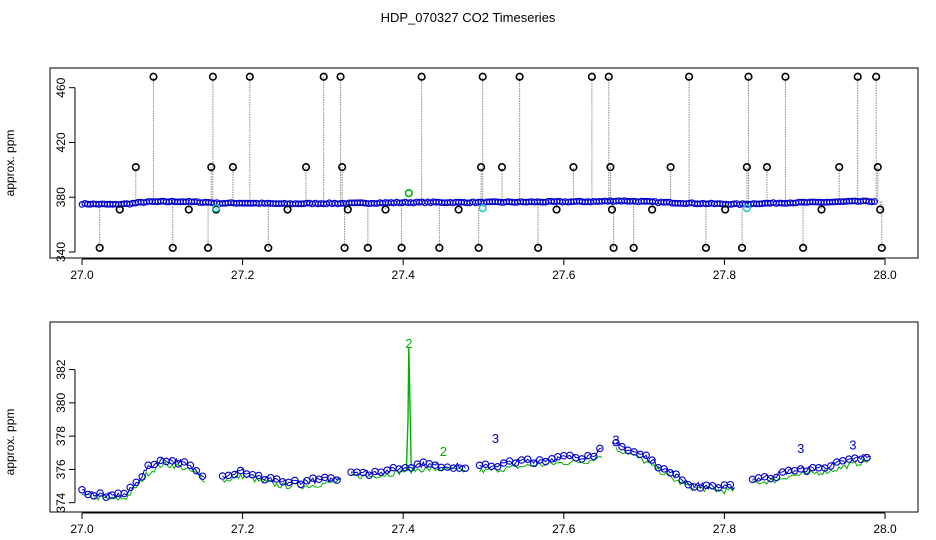  I want to click on top-x-tick-label: 27.8, so click(725, 275).